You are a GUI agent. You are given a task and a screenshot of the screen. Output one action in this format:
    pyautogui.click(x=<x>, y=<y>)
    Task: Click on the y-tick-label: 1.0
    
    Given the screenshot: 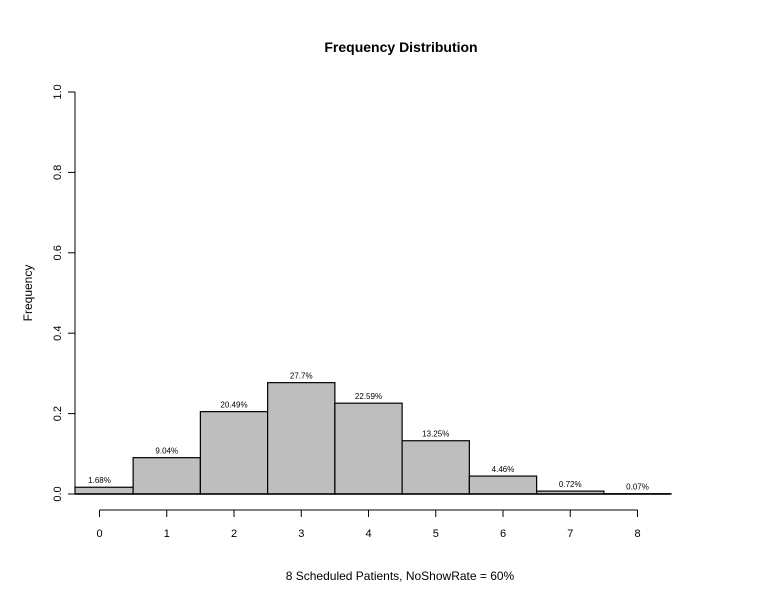 What is the action you would take?
    pyautogui.click(x=58, y=91)
    